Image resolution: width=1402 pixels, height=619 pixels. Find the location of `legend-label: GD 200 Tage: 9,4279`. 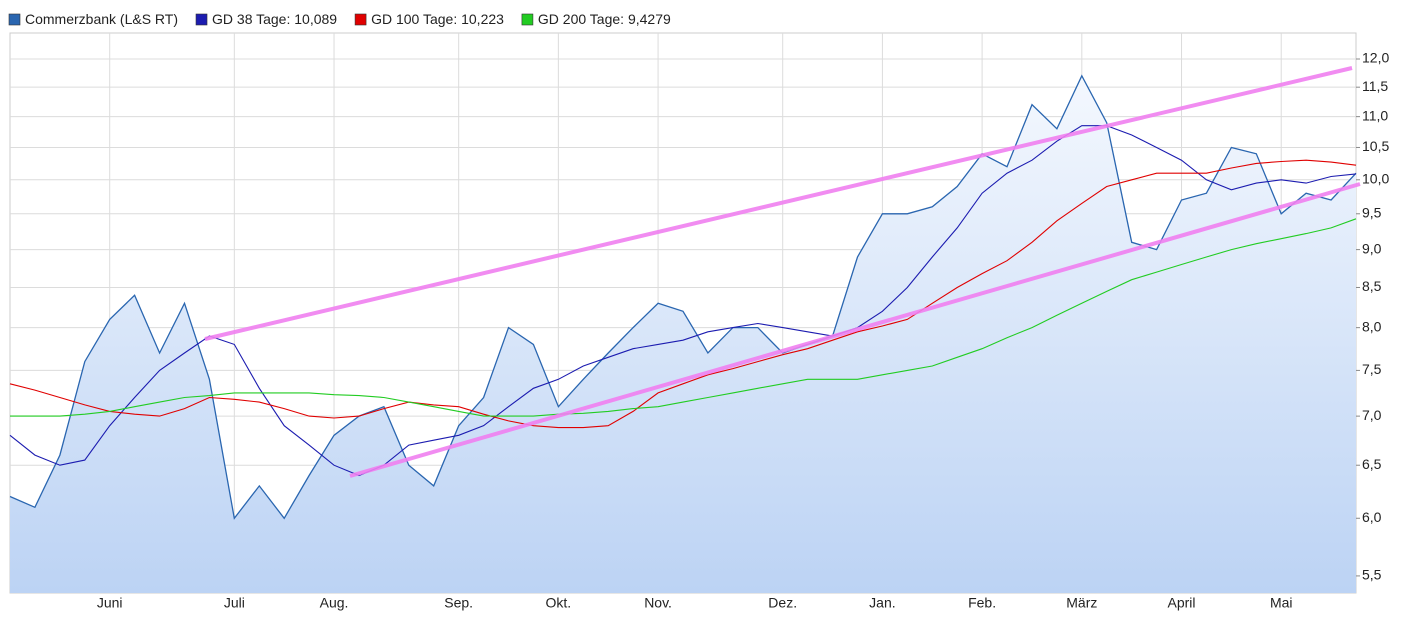

legend-label: GD 200 Tage: 9,4279 is located at coordinates (604, 19).